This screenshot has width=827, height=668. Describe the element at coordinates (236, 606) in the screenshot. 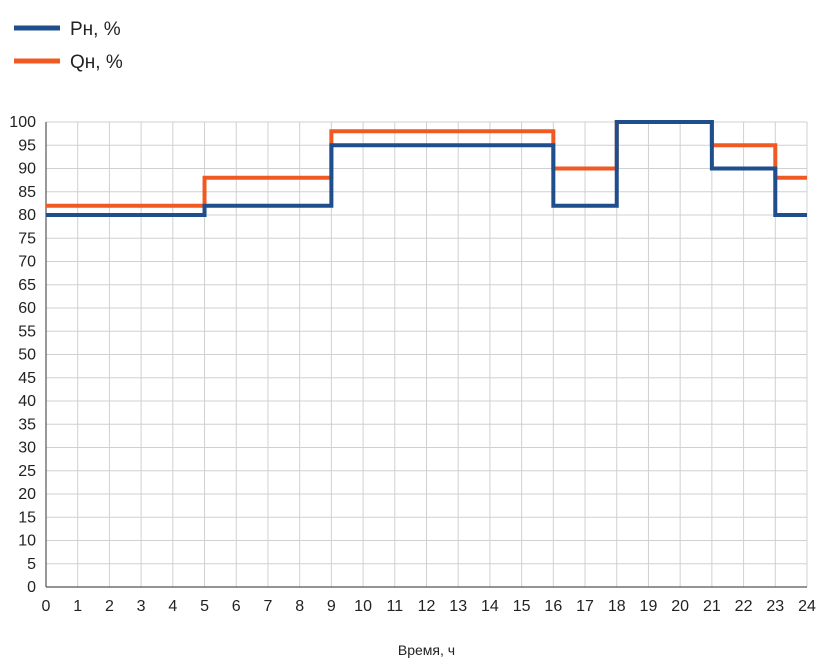

I see `x-tick-label: 6` at that location.